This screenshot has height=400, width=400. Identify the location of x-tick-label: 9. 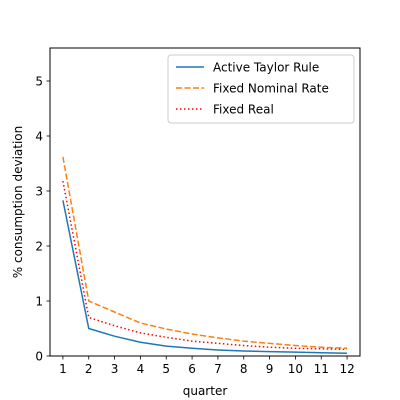
(270, 369).